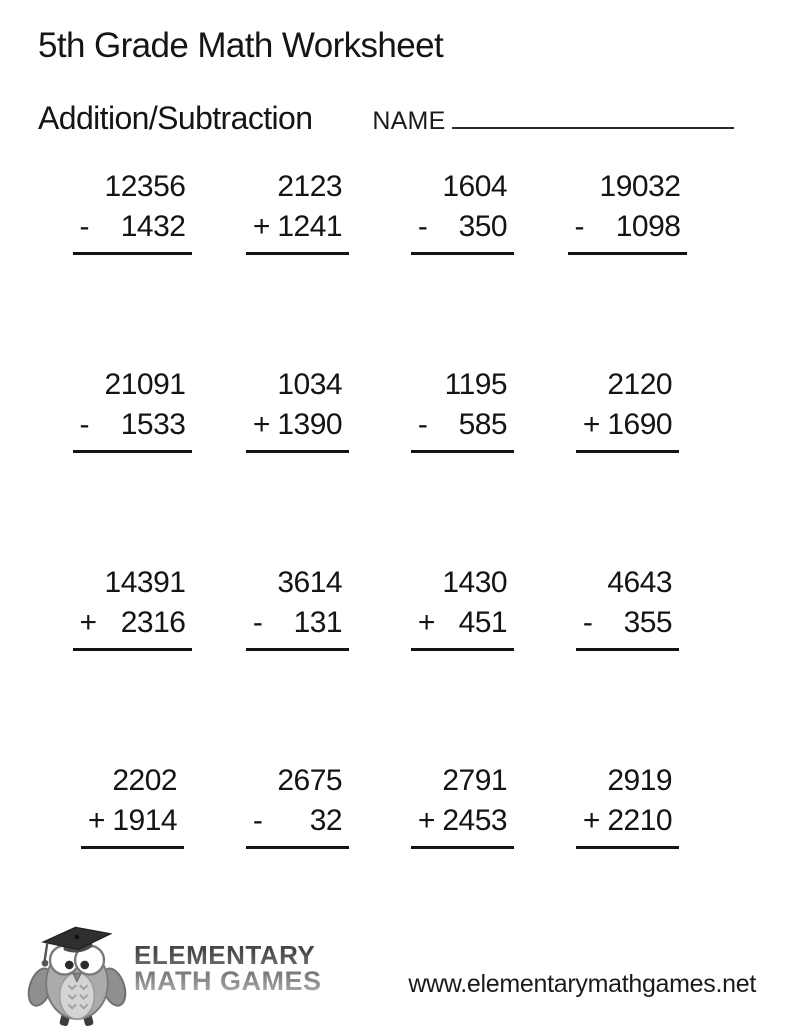 This screenshot has height=1035, width=800. What do you see at coordinates (175, 118) in the screenshot?
I see `worksheet-subtitle: Addition/Subtraction` at bounding box center [175, 118].